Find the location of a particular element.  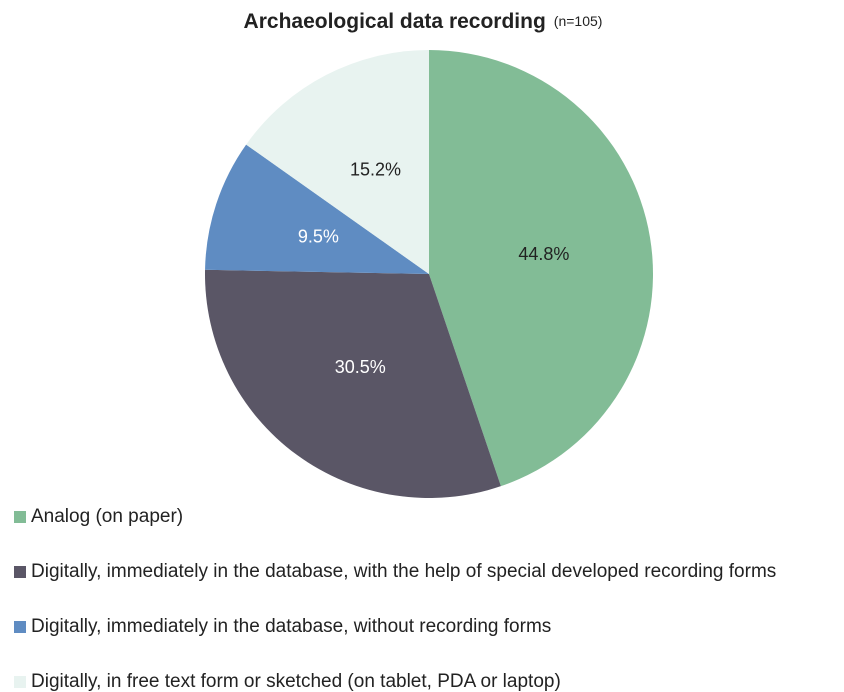

chart-title: Archaeological data recording is located at coordinates (395, 21).